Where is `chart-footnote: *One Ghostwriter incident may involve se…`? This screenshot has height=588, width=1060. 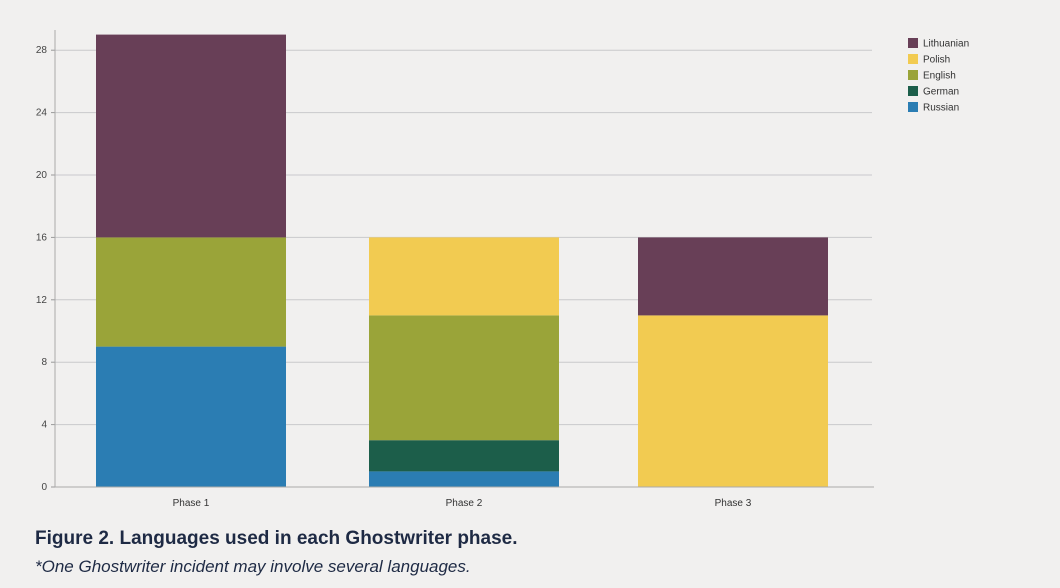
chart-footnote: *One Ghostwriter incident may involve se… is located at coordinates (253, 566).